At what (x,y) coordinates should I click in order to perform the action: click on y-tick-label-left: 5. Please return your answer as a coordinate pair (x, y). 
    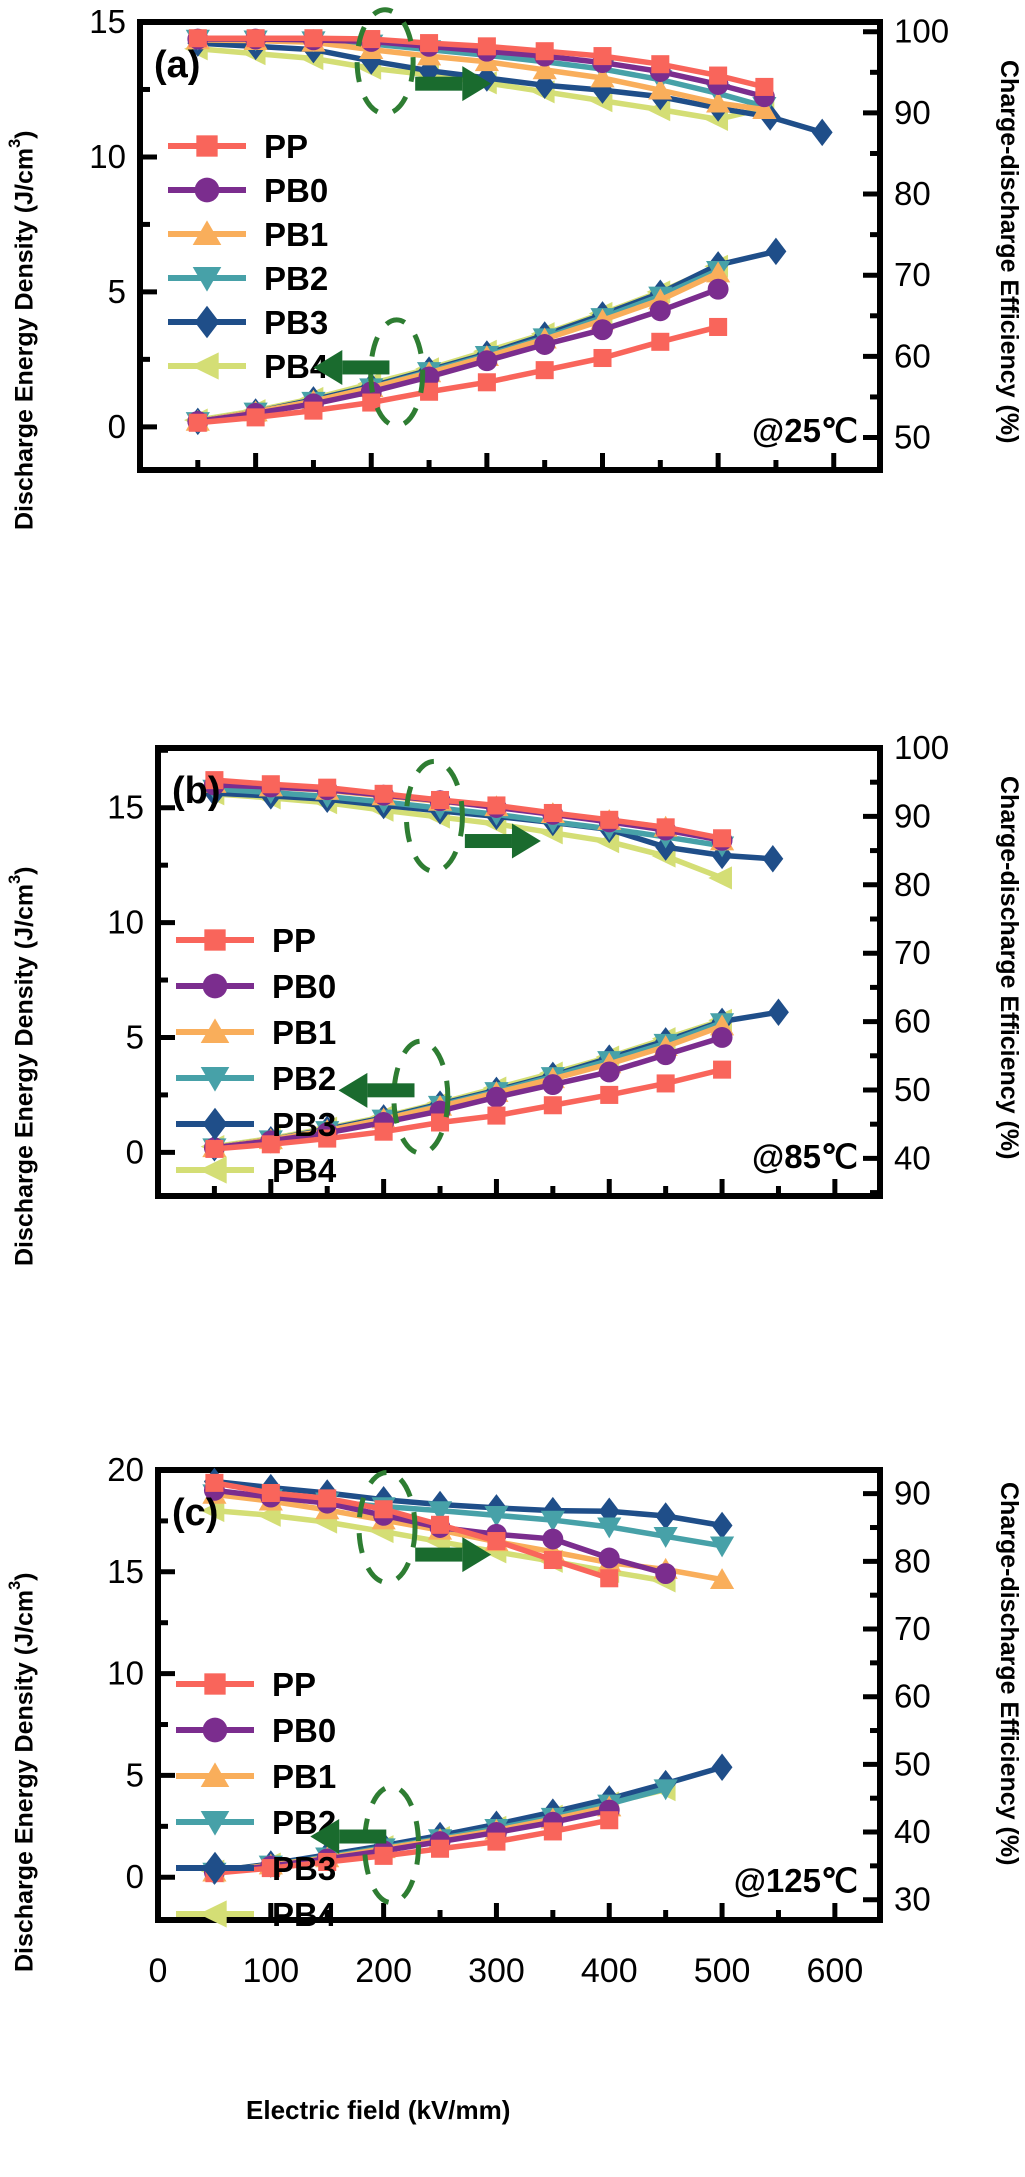
    Looking at the image, I should click on (117, 291).